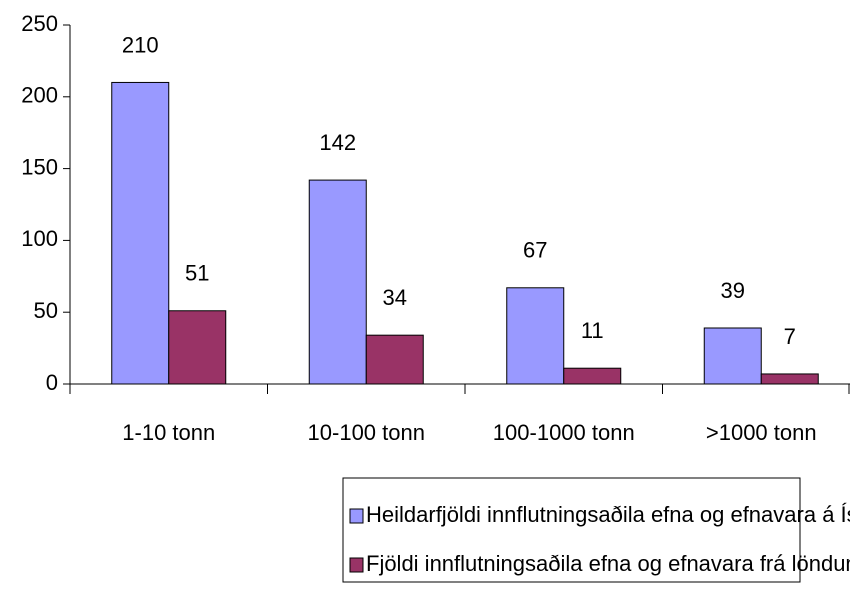  What do you see at coordinates (733, 290) in the screenshot?
I see `value-label: 39` at bounding box center [733, 290].